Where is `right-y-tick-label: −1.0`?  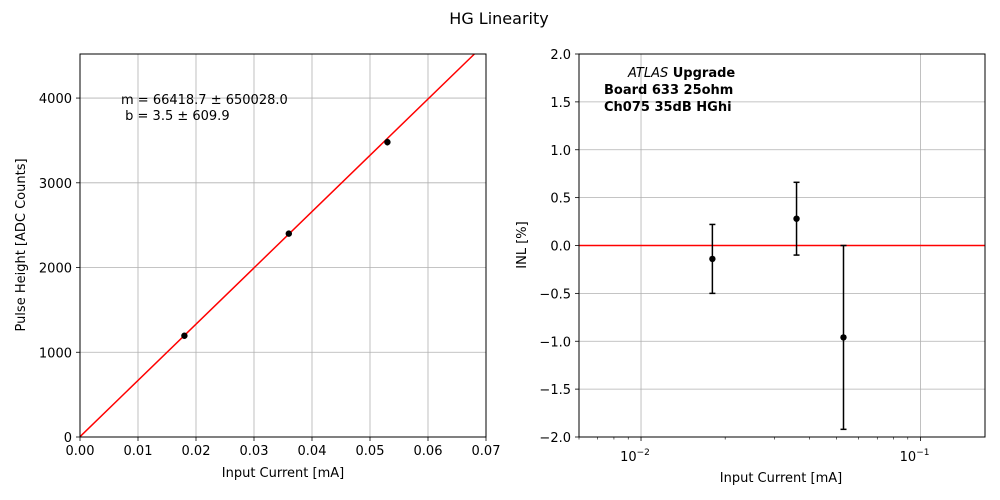
right-y-tick-label: −1.0 is located at coordinates (555, 342).